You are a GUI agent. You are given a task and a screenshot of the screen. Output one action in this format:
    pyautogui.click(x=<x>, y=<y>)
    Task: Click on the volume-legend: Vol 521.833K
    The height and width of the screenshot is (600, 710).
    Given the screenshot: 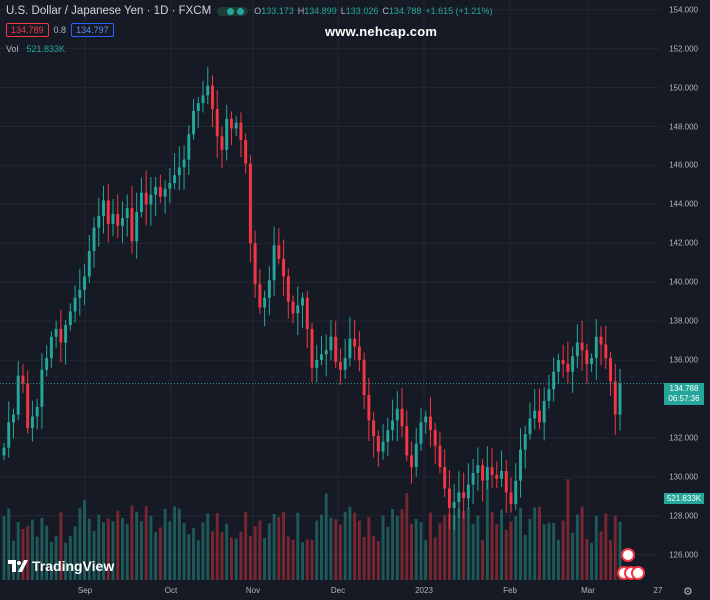 What is the action you would take?
    pyautogui.click(x=35, y=49)
    